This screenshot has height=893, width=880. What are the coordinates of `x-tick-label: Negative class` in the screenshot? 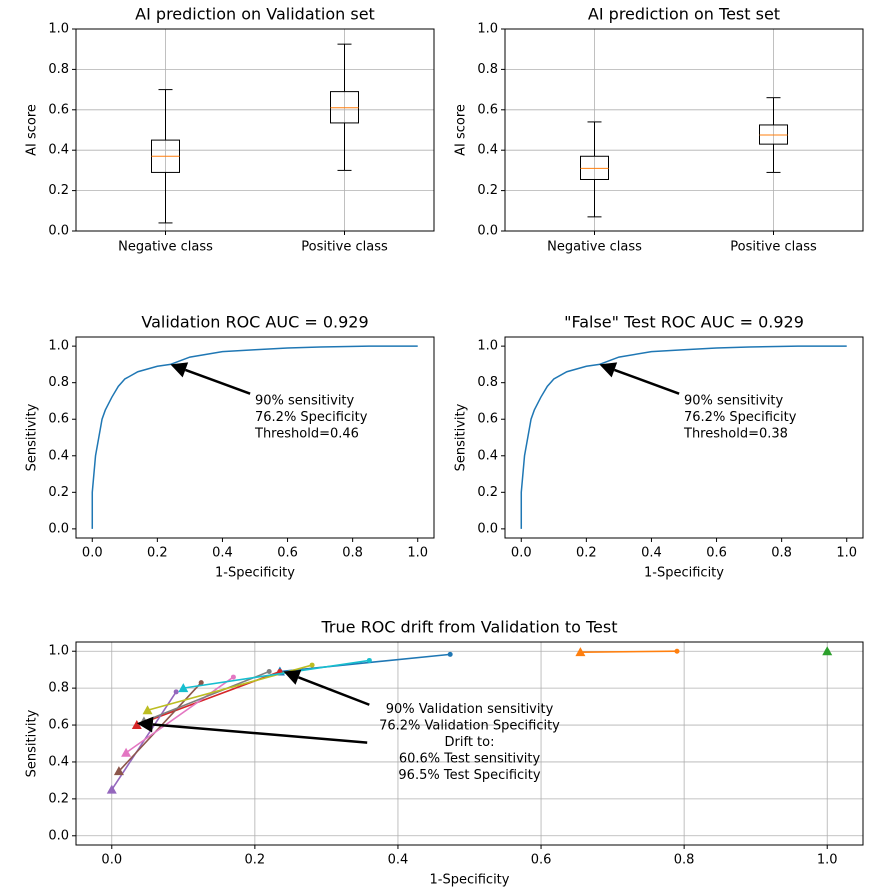 It's located at (594, 247).